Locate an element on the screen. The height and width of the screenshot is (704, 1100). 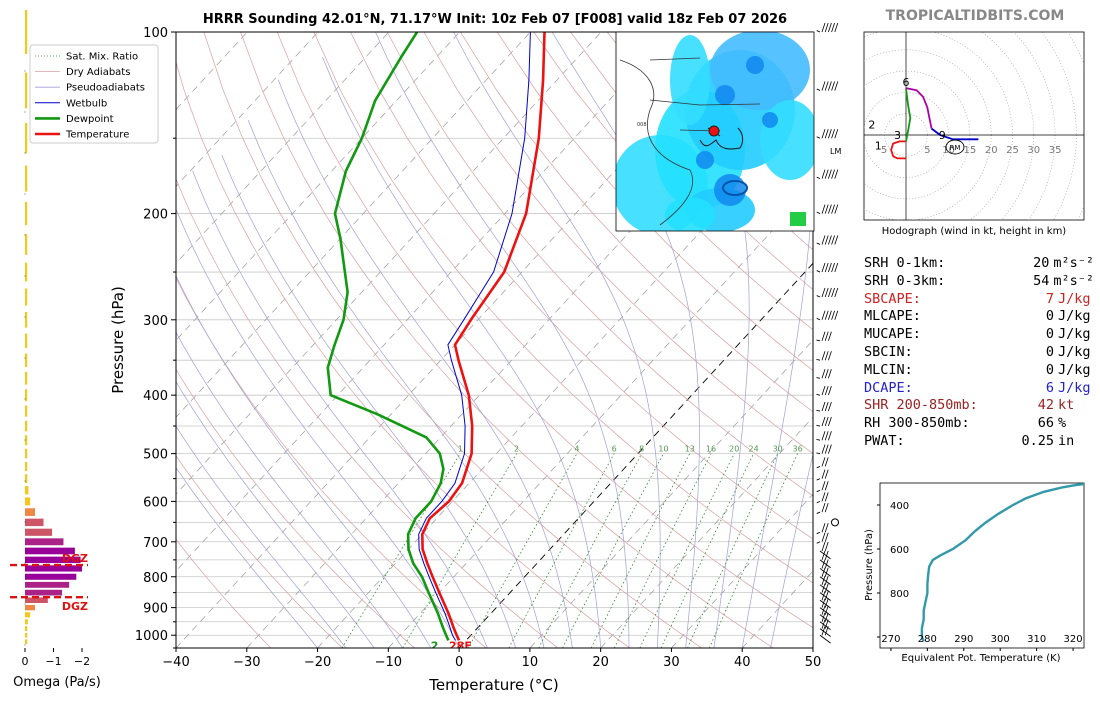
mixing-ratio-label: 10 is located at coordinates (663, 449).